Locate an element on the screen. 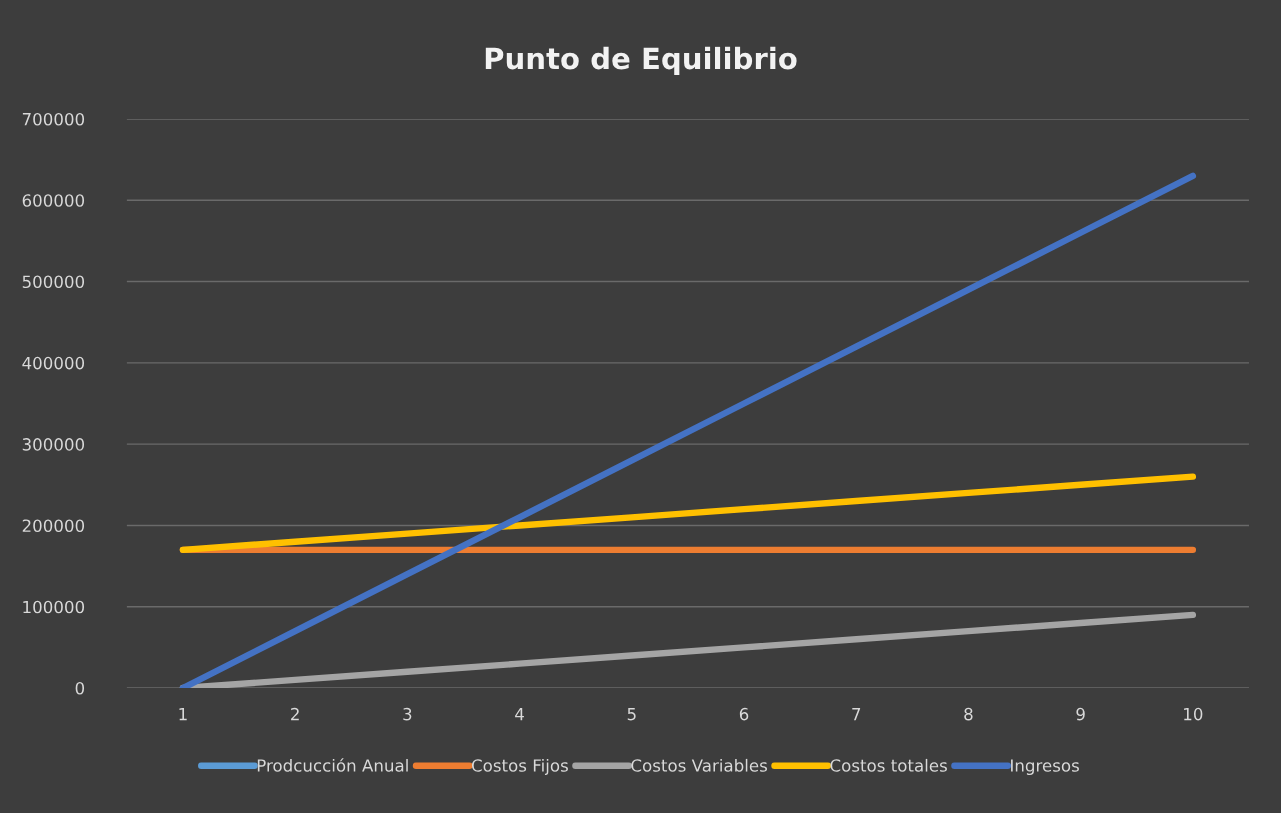 Image resolution: width=1281 pixels, height=813 pixels. legend-label: Costos Fijos is located at coordinates (519, 767).